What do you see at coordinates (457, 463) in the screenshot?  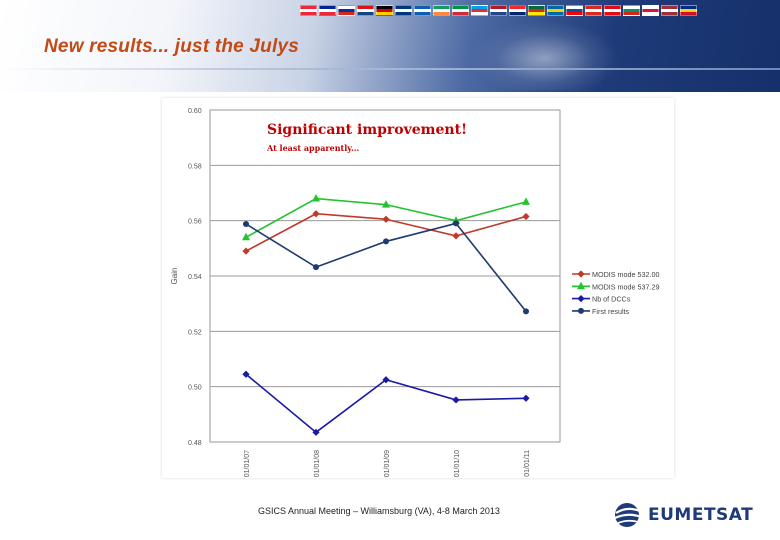 I see `x-tick-label: 01/01/10` at bounding box center [457, 463].